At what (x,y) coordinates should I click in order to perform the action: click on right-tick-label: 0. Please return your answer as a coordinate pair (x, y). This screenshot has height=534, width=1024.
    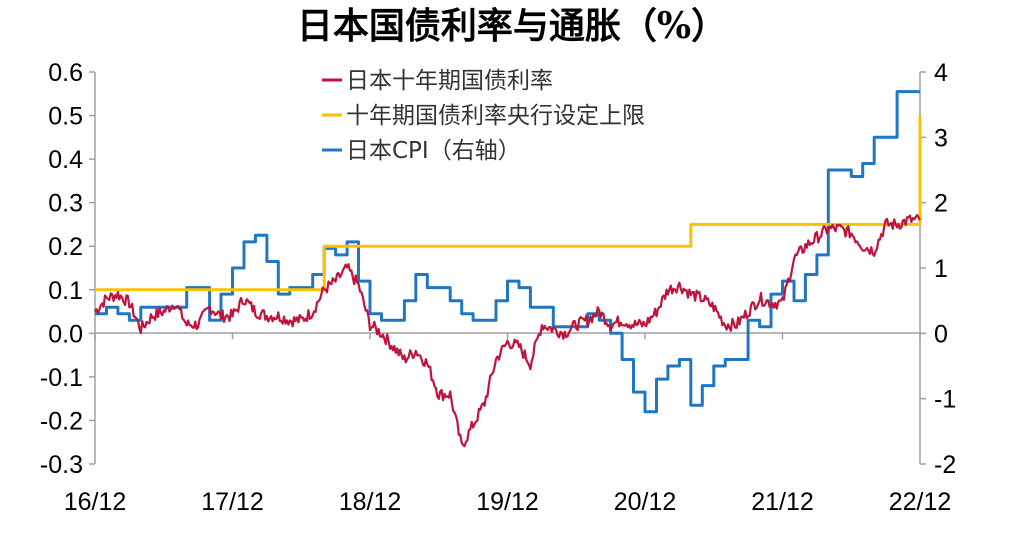
    Looking at the image, I should click on (941, 334).